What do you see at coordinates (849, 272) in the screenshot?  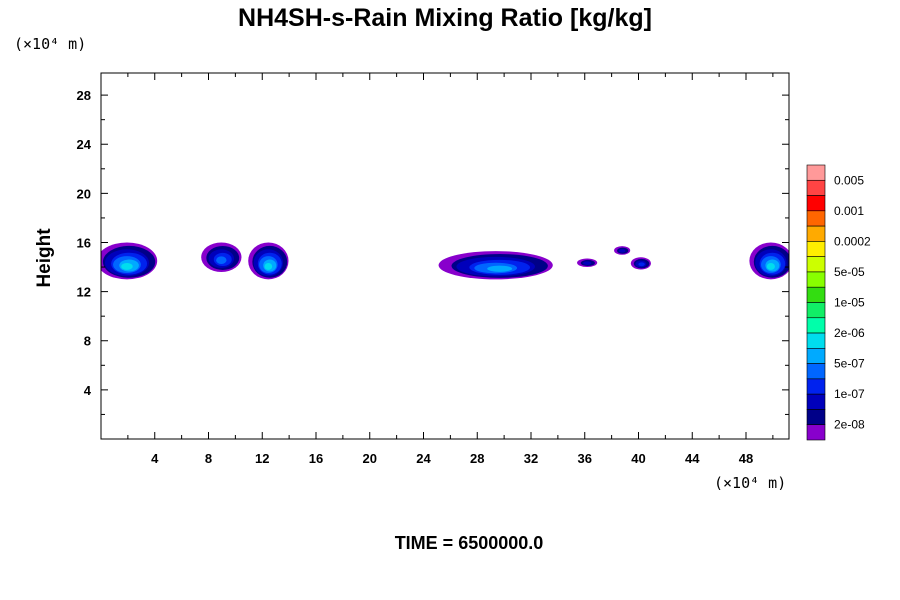 I see `colorbar-label: 5e-05` at bounding box center [849, 272].